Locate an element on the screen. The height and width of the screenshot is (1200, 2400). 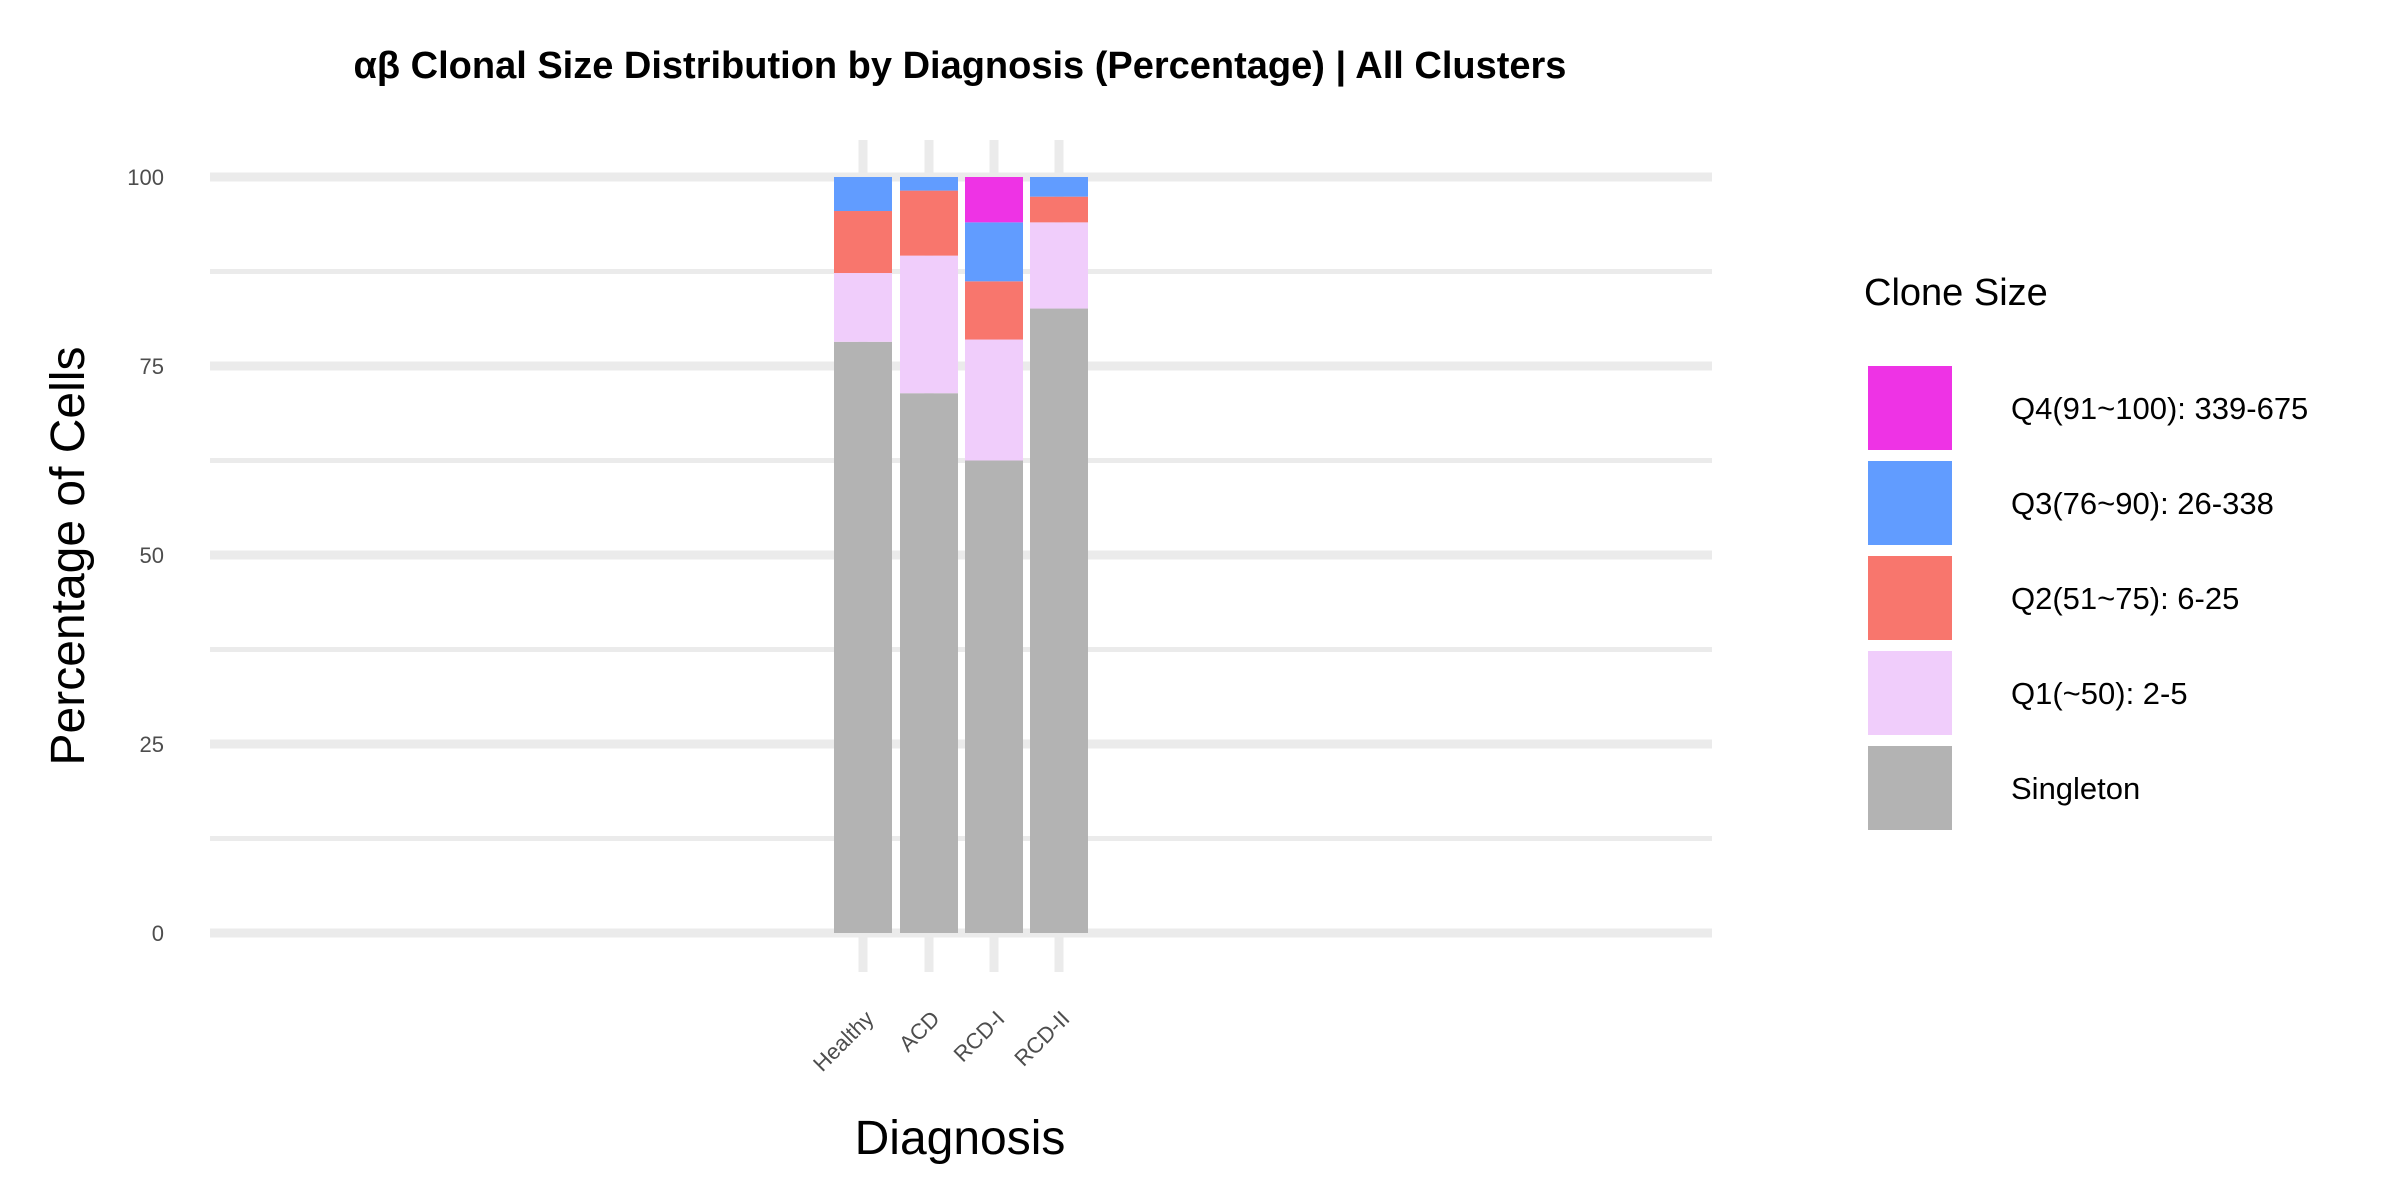
legend-label: Q2(51~75): 6-25 is located at coordinates (2125, 598).